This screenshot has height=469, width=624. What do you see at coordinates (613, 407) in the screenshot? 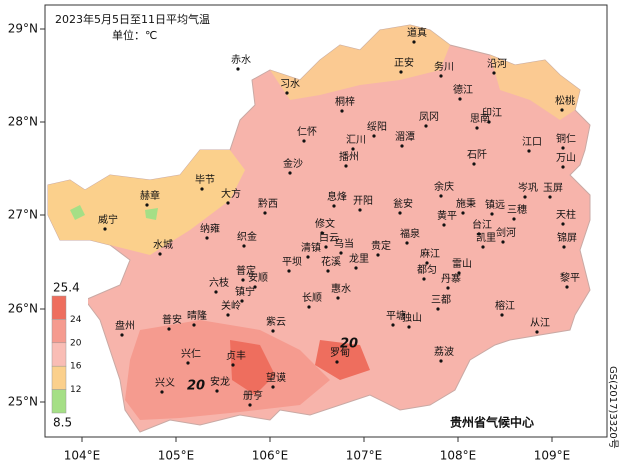
I see `map-number: GS(2017)3320号` at bounding box center [613, 407].